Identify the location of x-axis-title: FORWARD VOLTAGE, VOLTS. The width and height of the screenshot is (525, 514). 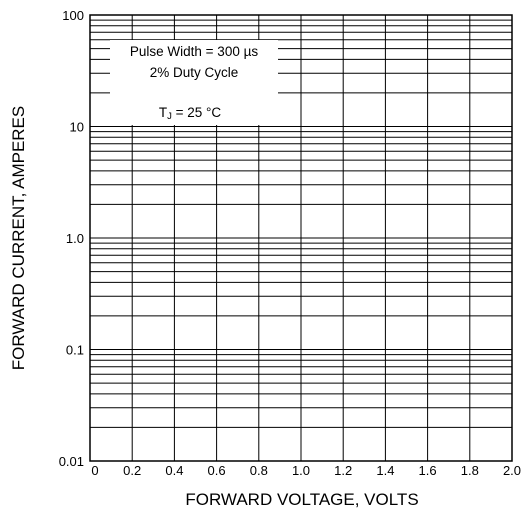
(301, 499).